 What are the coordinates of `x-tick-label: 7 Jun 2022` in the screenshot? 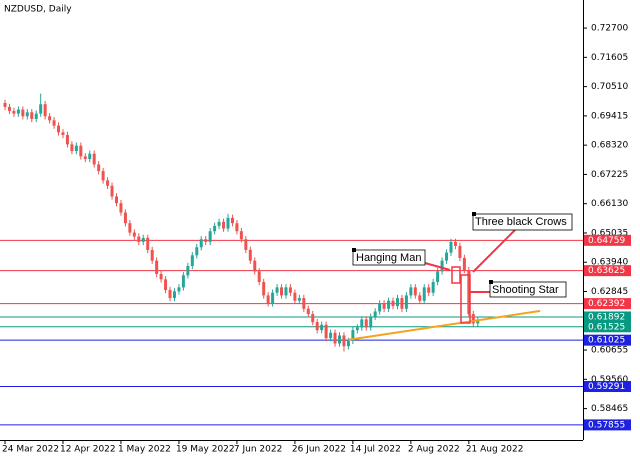 It's located at (258, 450).